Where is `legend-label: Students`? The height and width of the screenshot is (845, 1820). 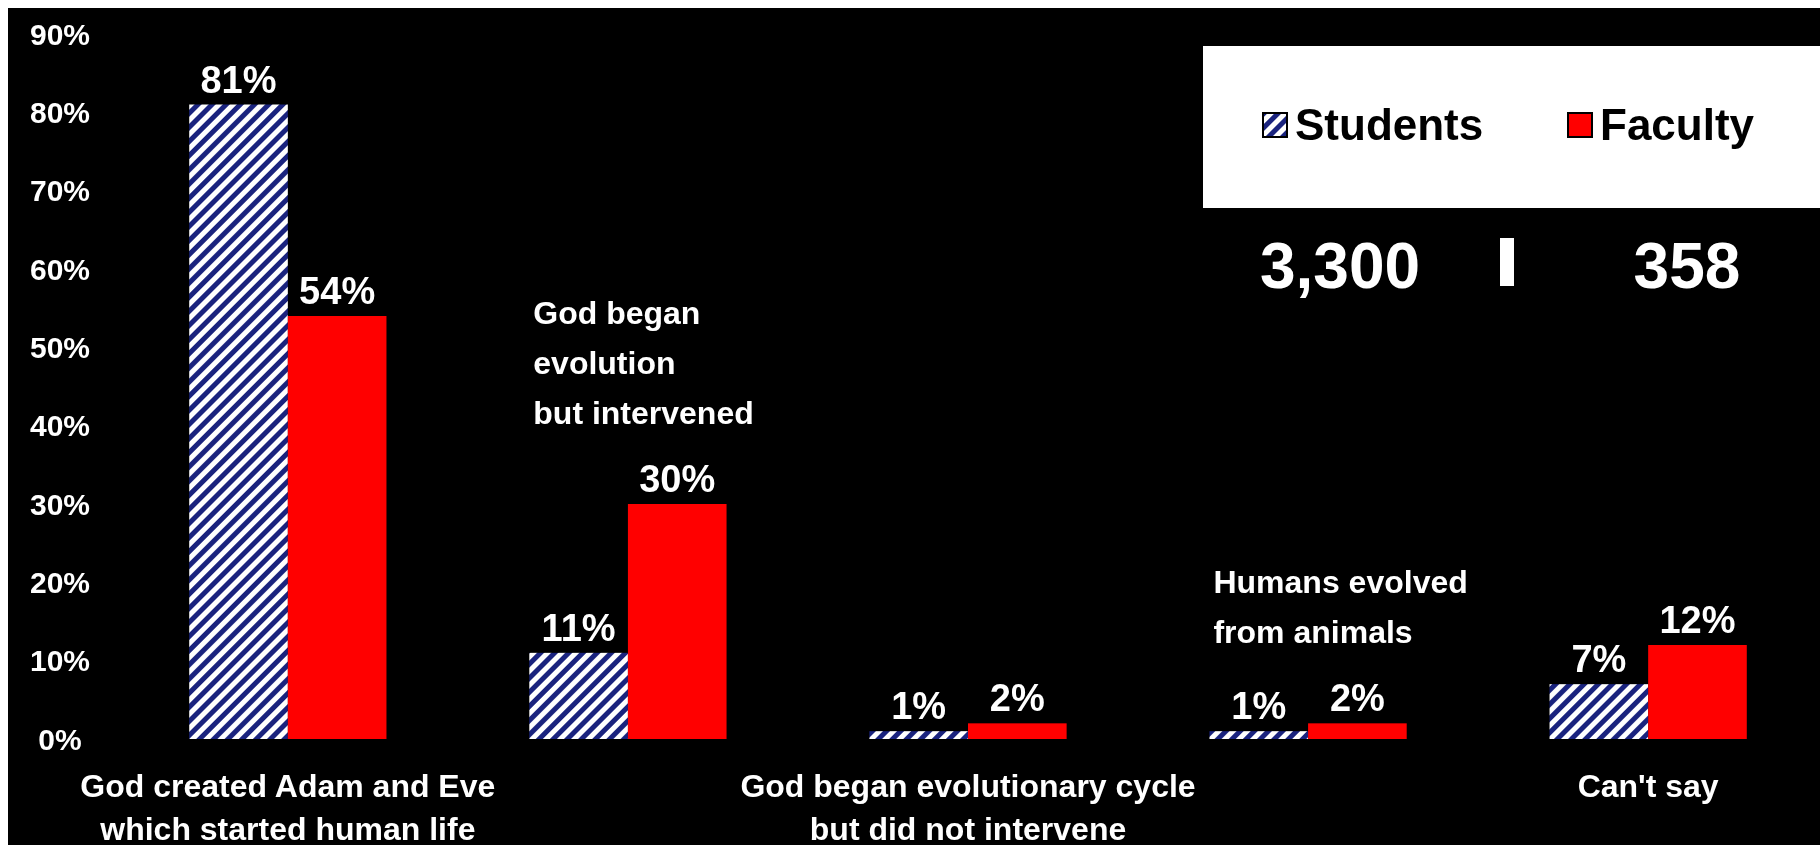
legend-label: Students is located at coordinates (1389, 125).